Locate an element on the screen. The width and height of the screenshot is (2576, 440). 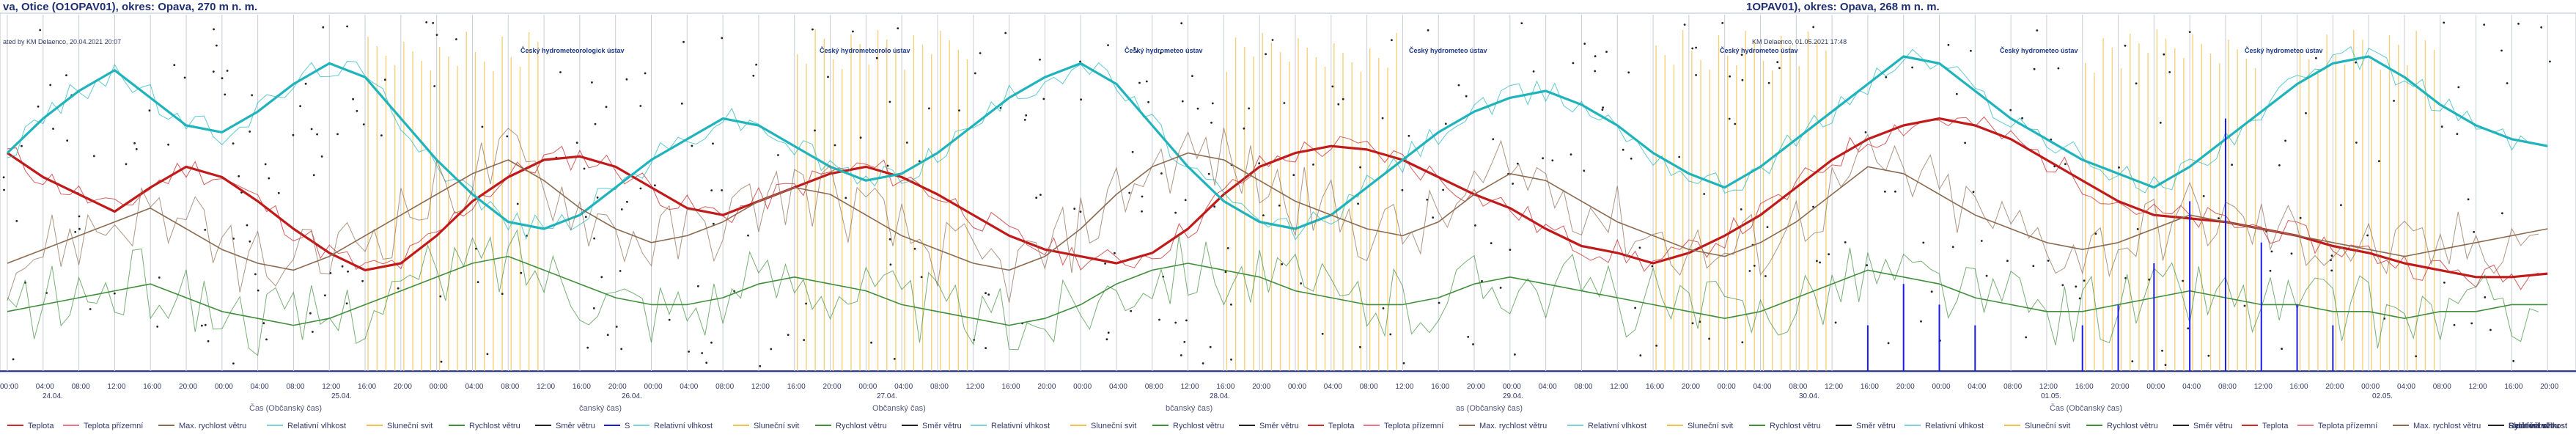
legend-label: Směr větru is located at coordinates (2528, 426).